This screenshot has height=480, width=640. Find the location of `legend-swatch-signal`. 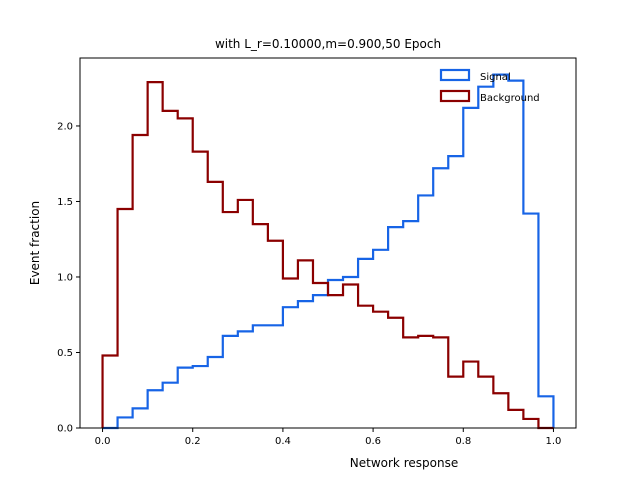

legend-swatch-signal is located at coordinates (455, 75).